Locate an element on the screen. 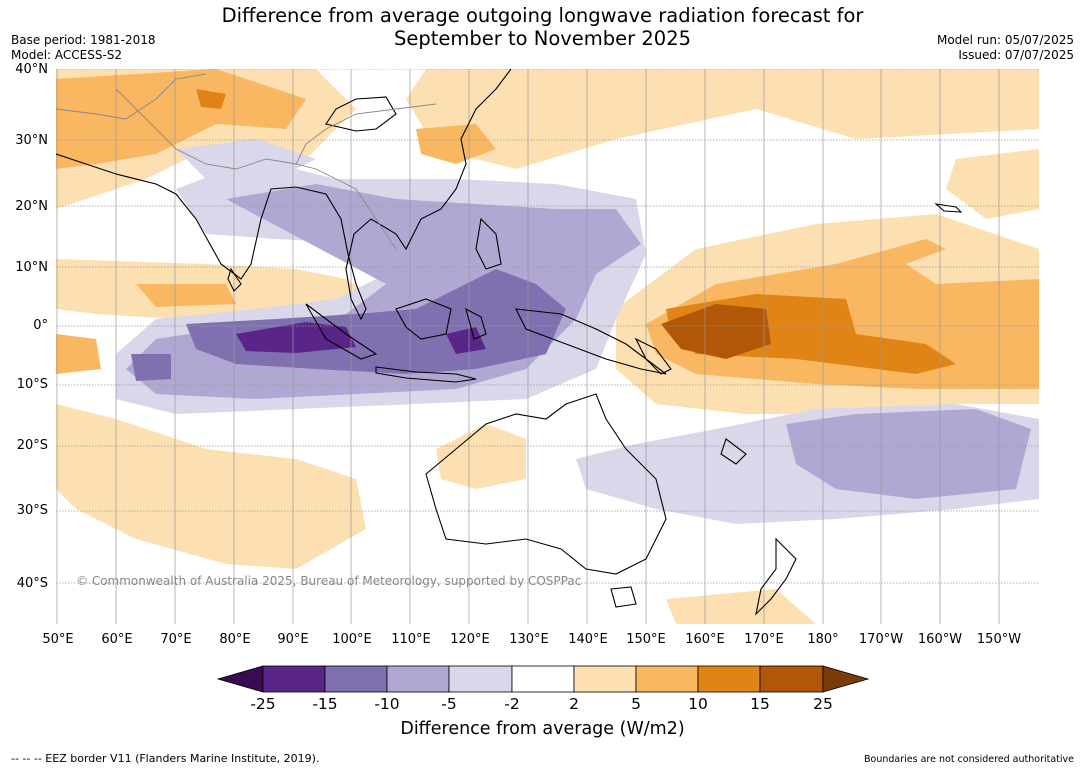 Image resolution: width=1085 pixels, height=770 pixels. country-borders is located at coordinates (246, 161).